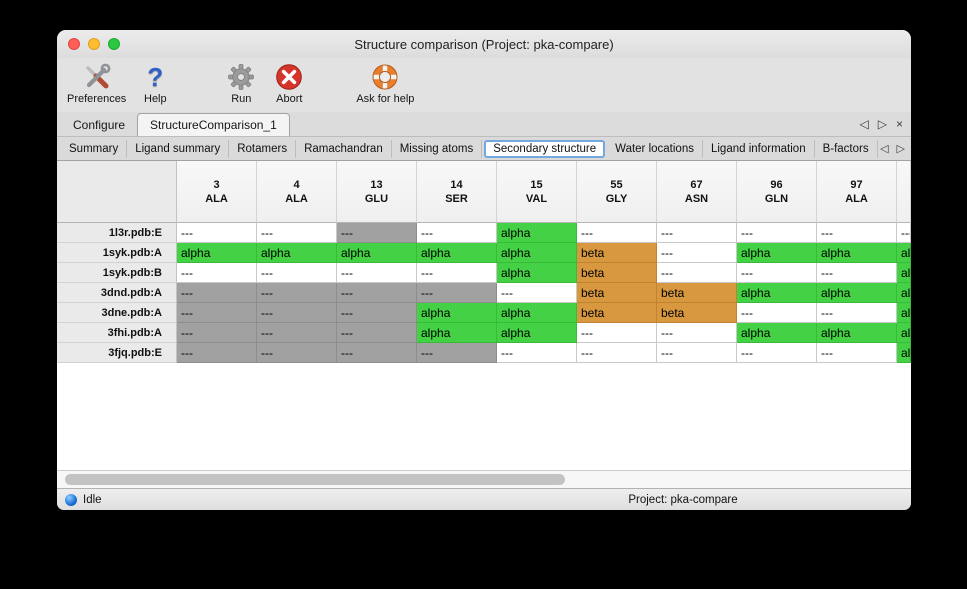  I want to click on ask-for-help-button: Ask for help, so click(385, 83).